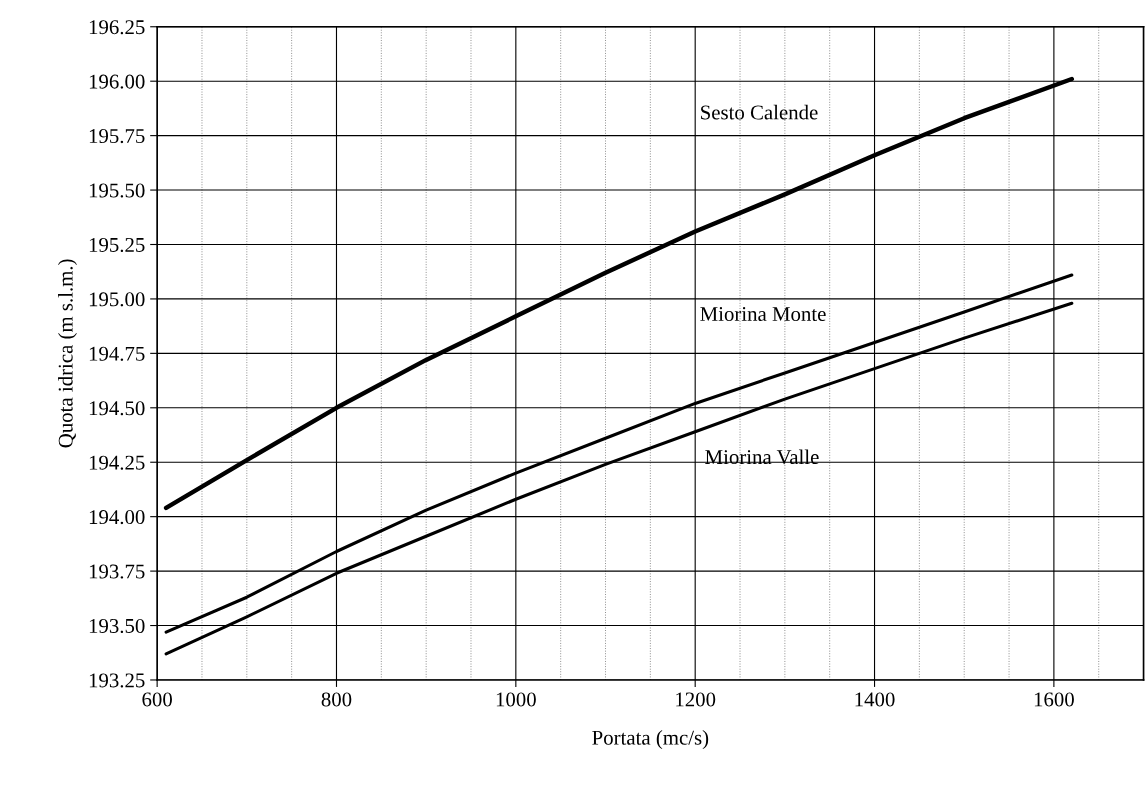 The width and height of the screenshot is (1147, 787). I want to click on y-tick-label: 194.25, so click(117, 462).